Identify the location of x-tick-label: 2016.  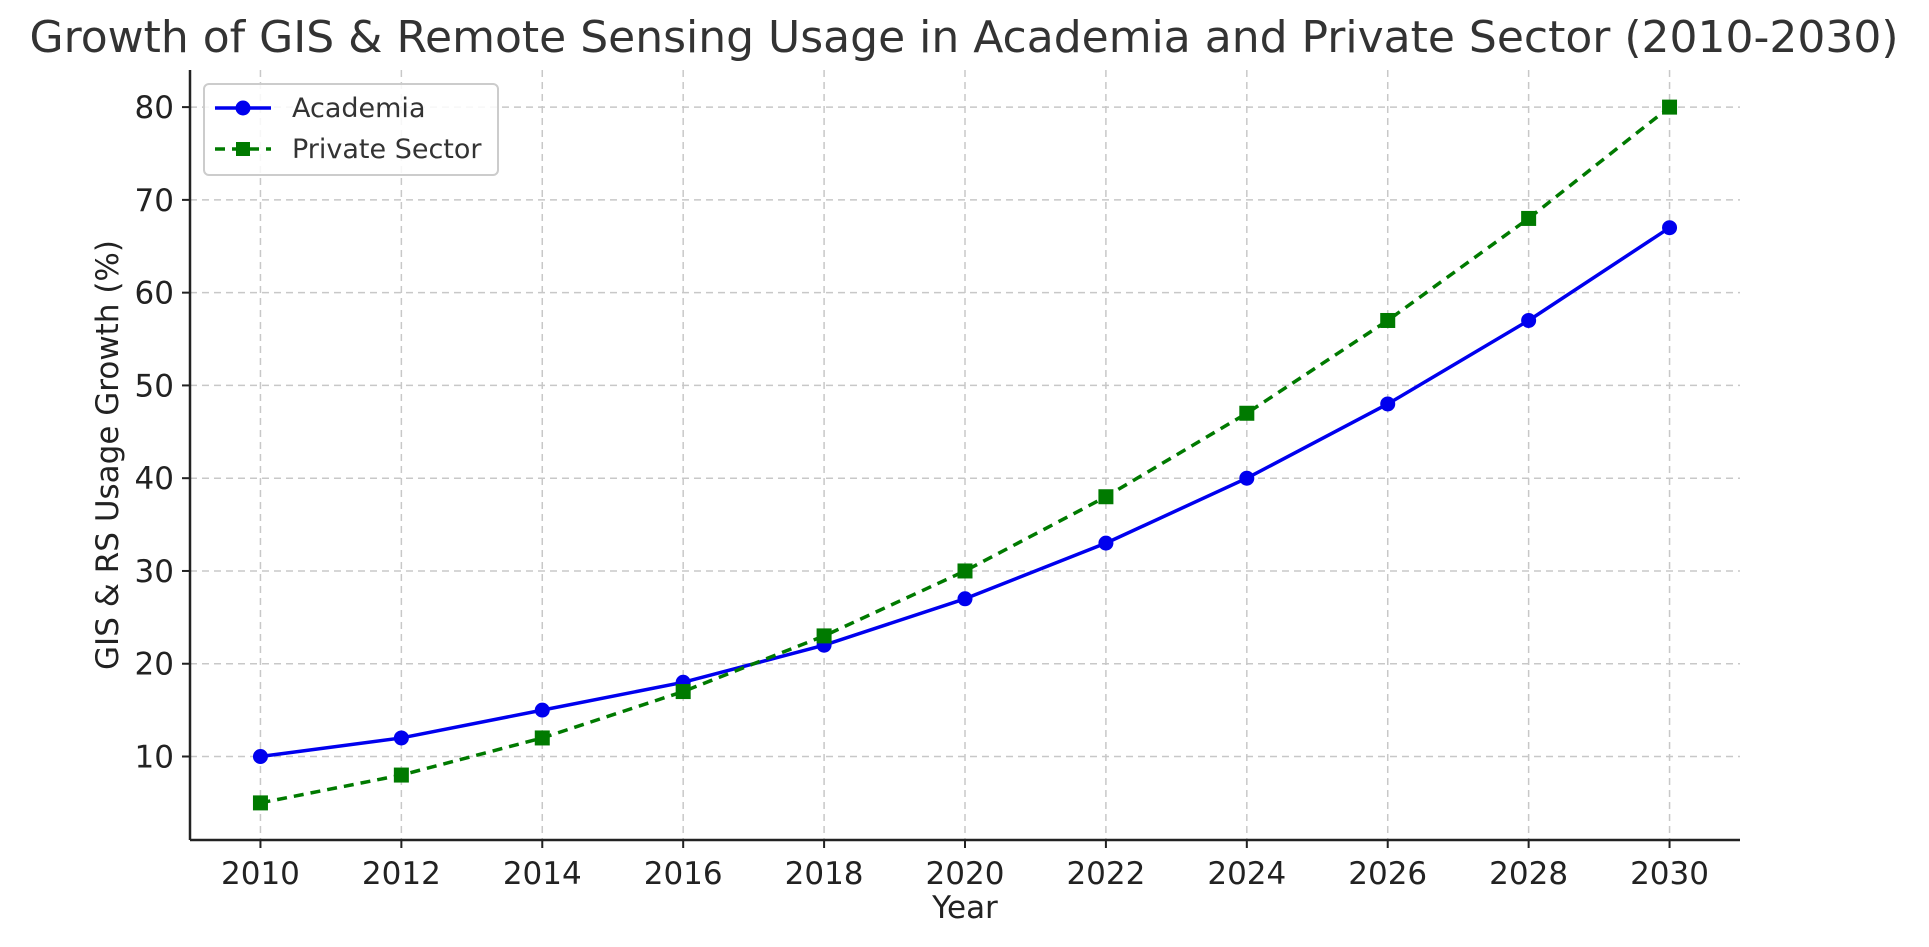
(683, 874).